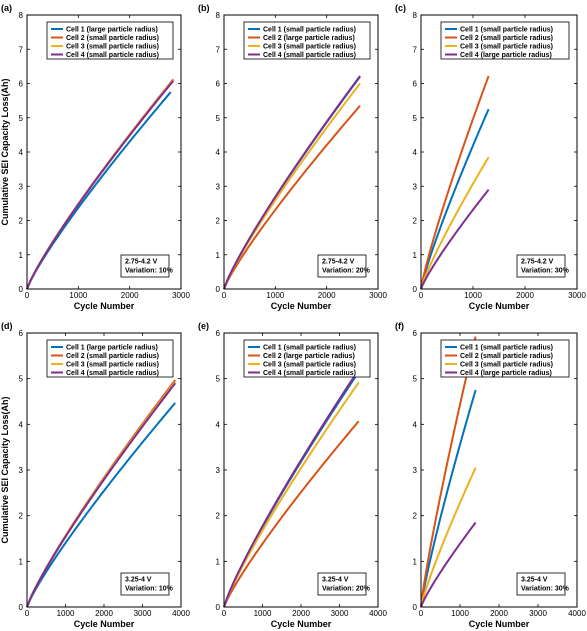 This screenshot has height=631, width=587. I want to click on panel-label: (c), so click(400, 8).